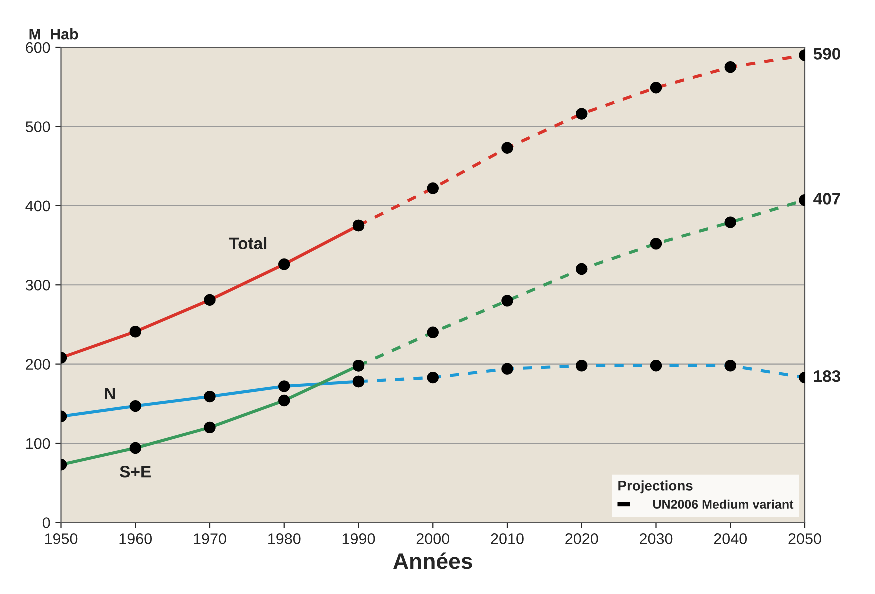  Describe the element at coordinates (507, 539) in the screenshot. I see `x-tick-label: 2010` at that location.